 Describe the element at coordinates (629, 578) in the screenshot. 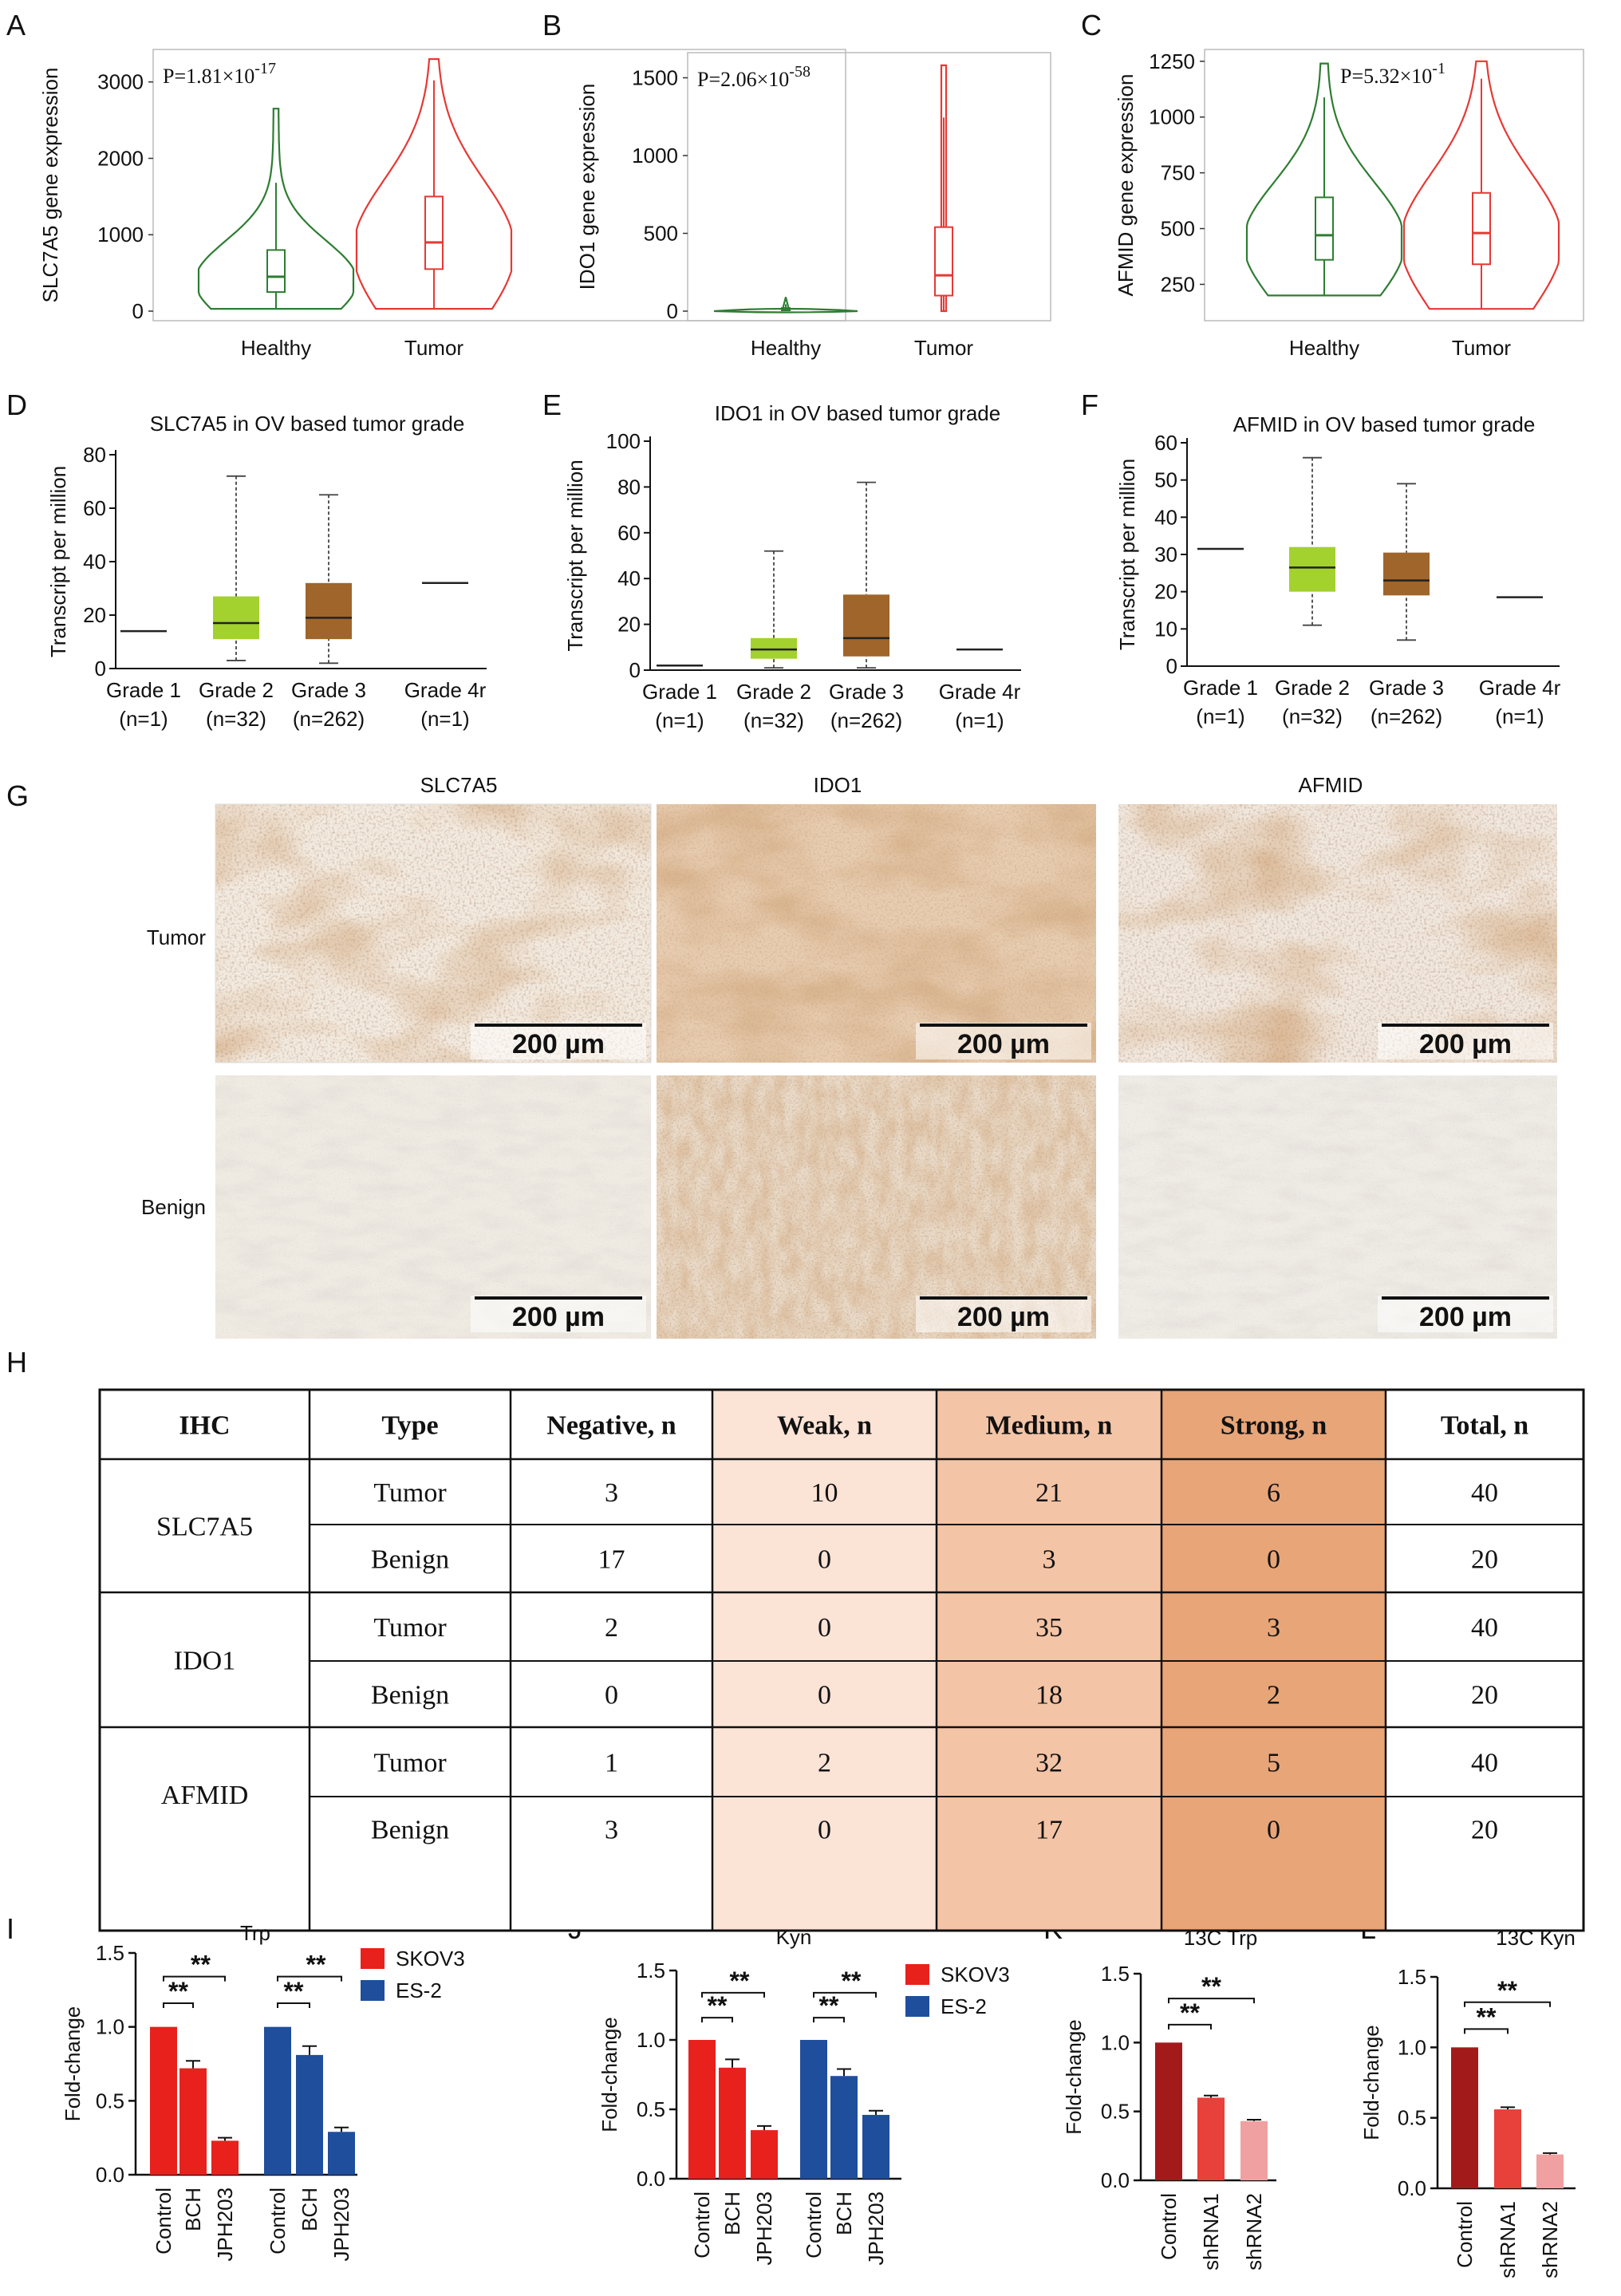

I see `y-tick-label: 40` at that location.